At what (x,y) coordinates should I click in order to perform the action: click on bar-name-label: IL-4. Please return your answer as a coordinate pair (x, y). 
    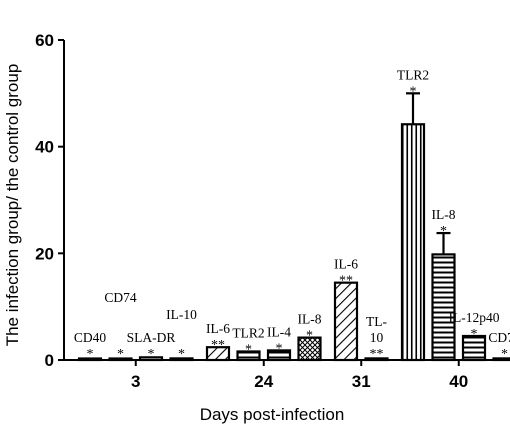
    Looking at the image, I should click on (279, 331).